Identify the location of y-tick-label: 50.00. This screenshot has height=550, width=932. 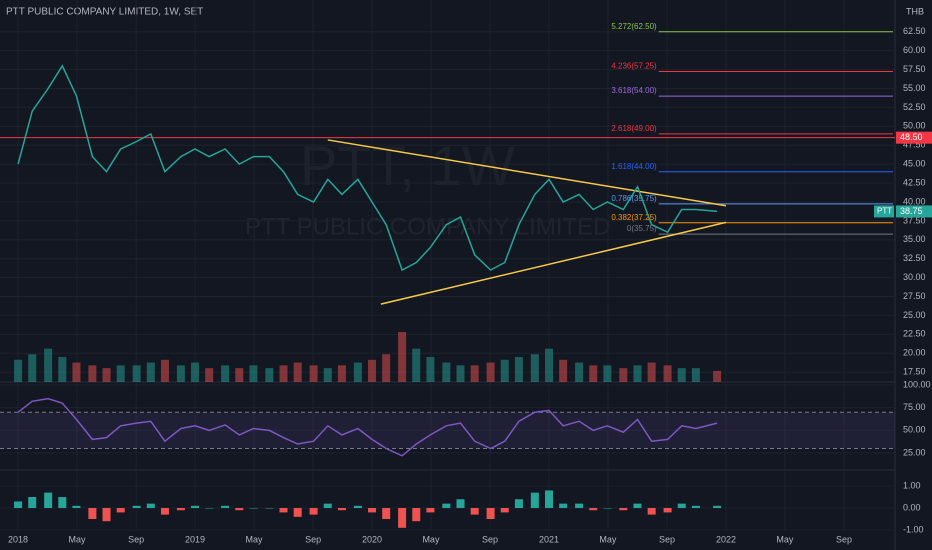
(914, 430).